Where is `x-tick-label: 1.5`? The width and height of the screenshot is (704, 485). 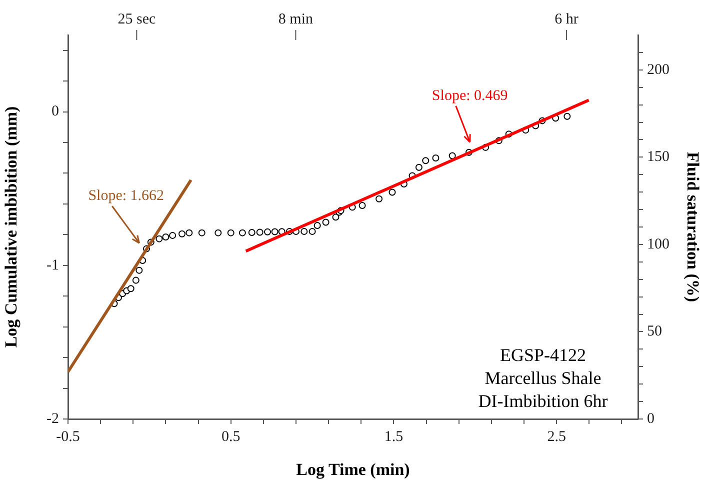
x-tick-label: 1.5 is located at coordinates (394, 436).